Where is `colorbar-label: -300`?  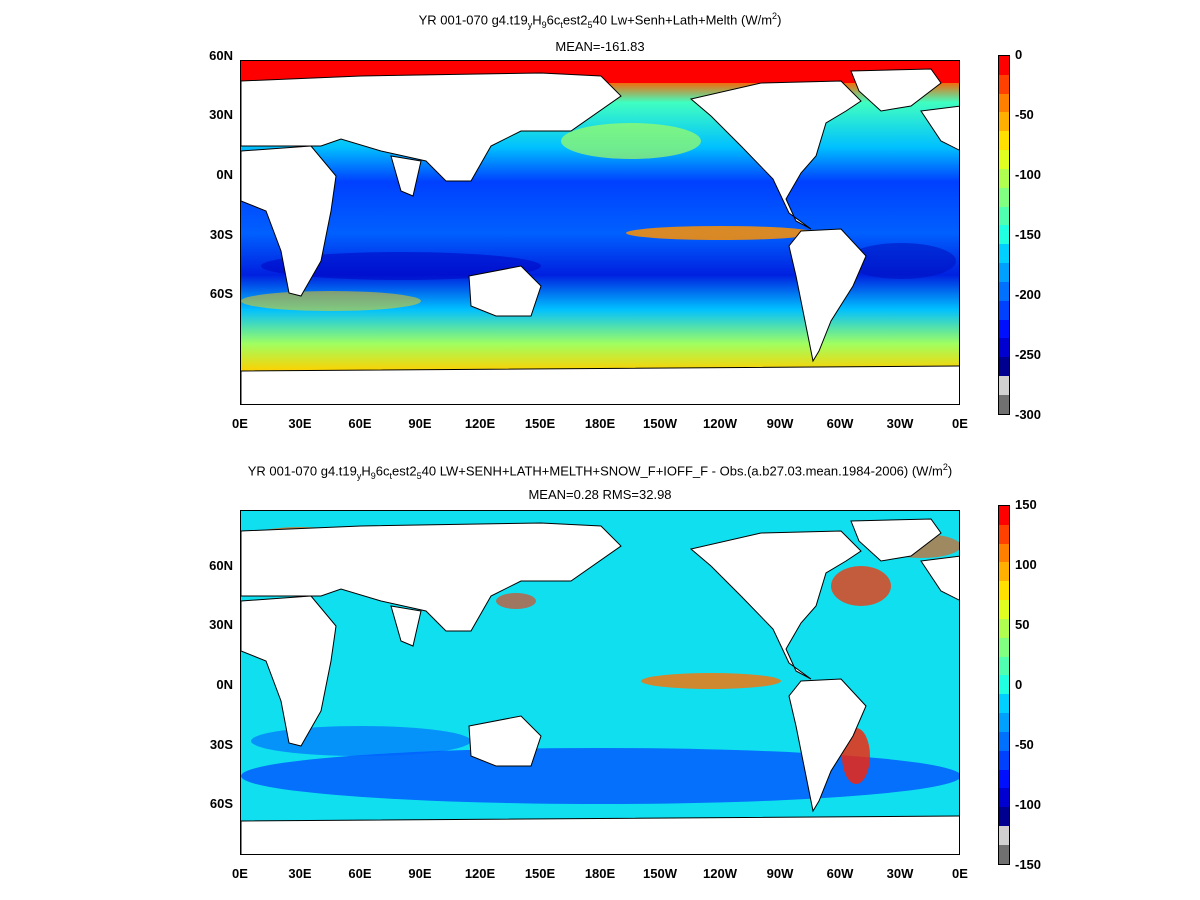 colorbar-label: -300 is located at coordinates (1028, 414).